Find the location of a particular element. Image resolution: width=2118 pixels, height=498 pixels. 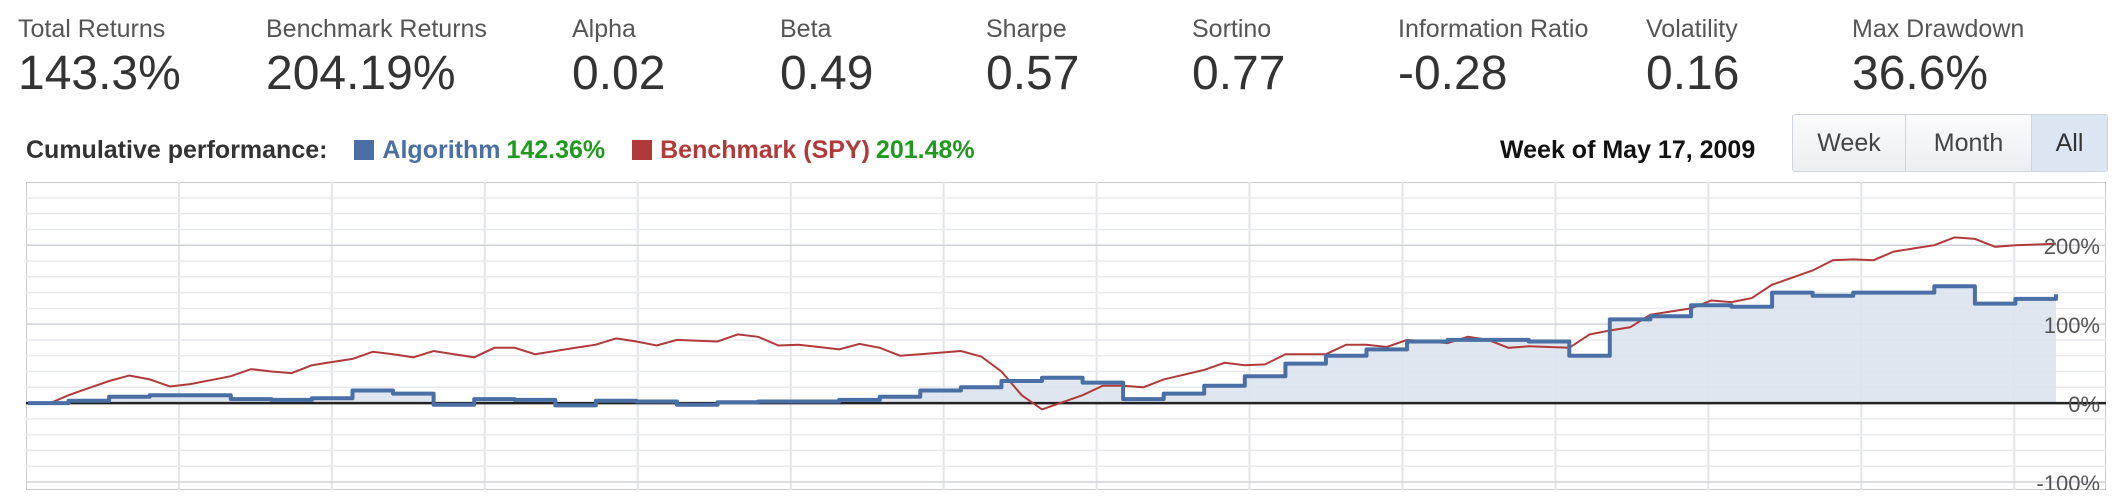

range-selector: Week Month All is located at coordinates (1950, 143).